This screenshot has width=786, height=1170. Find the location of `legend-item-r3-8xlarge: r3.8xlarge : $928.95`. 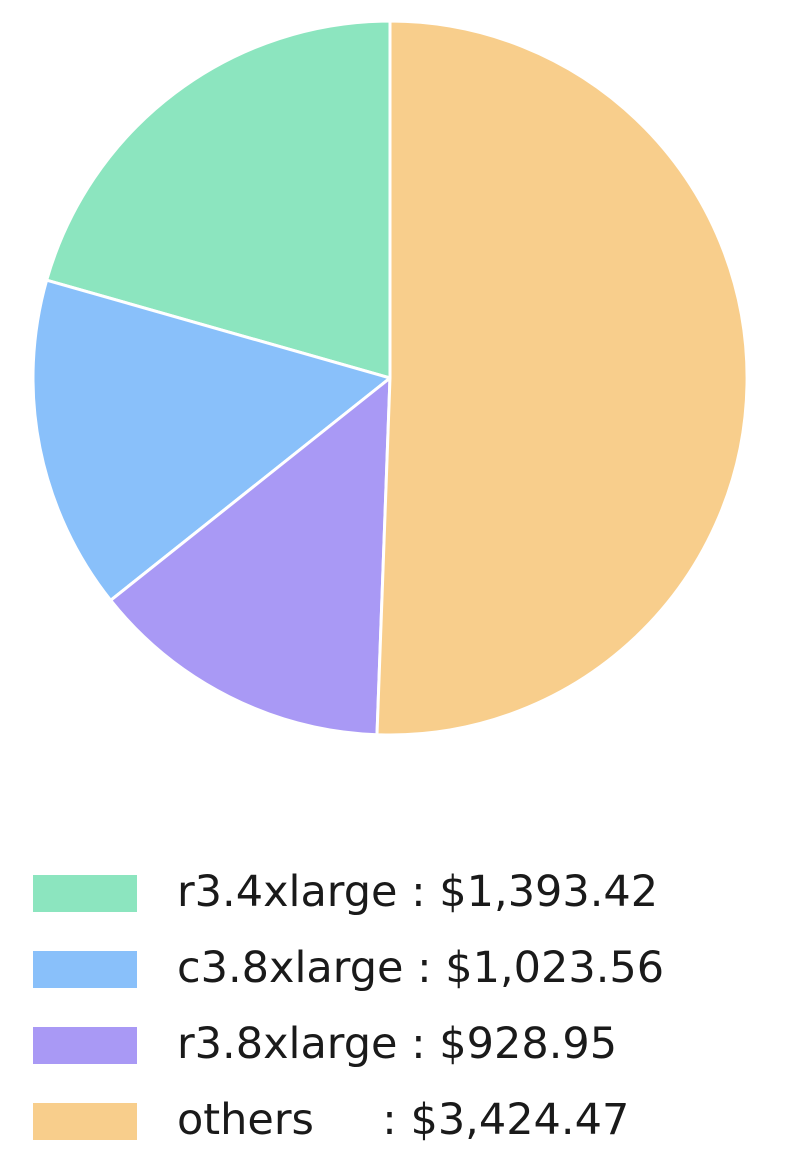

legend-item-r3-8xlarge: r3.8xlarge : $928.95 is located at coordinates (348, 1045).